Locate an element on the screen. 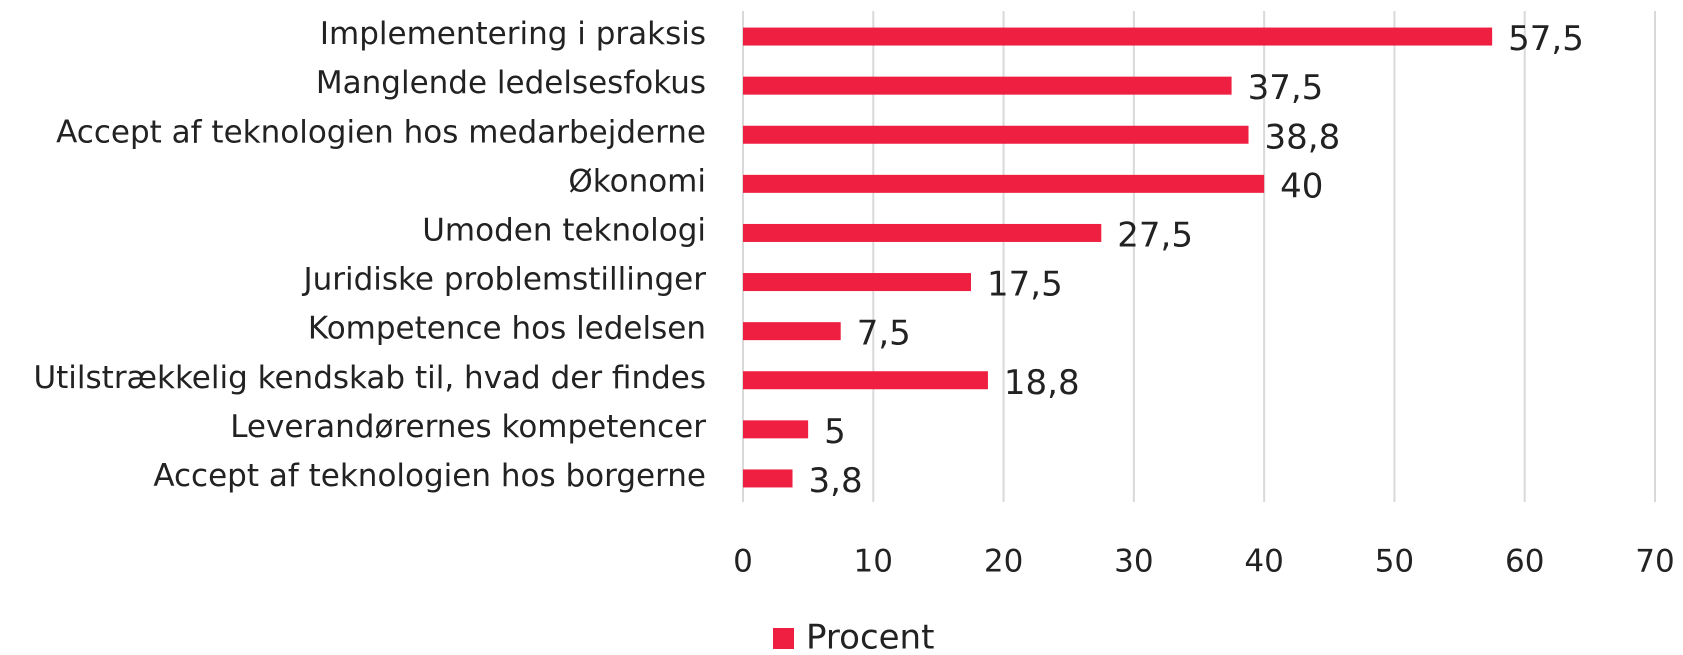 The height and width of the screenshot is (655, 1683). y-tick-label: Økonomi is located at coordinates (637, 181).